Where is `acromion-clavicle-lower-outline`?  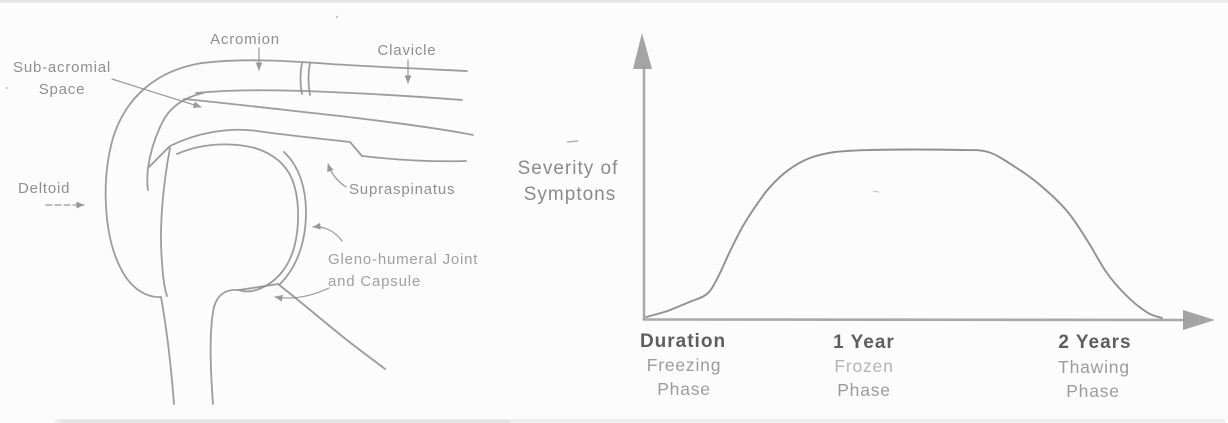 acromion-clavicle-lower-outline is located at coordinates (329, 95).